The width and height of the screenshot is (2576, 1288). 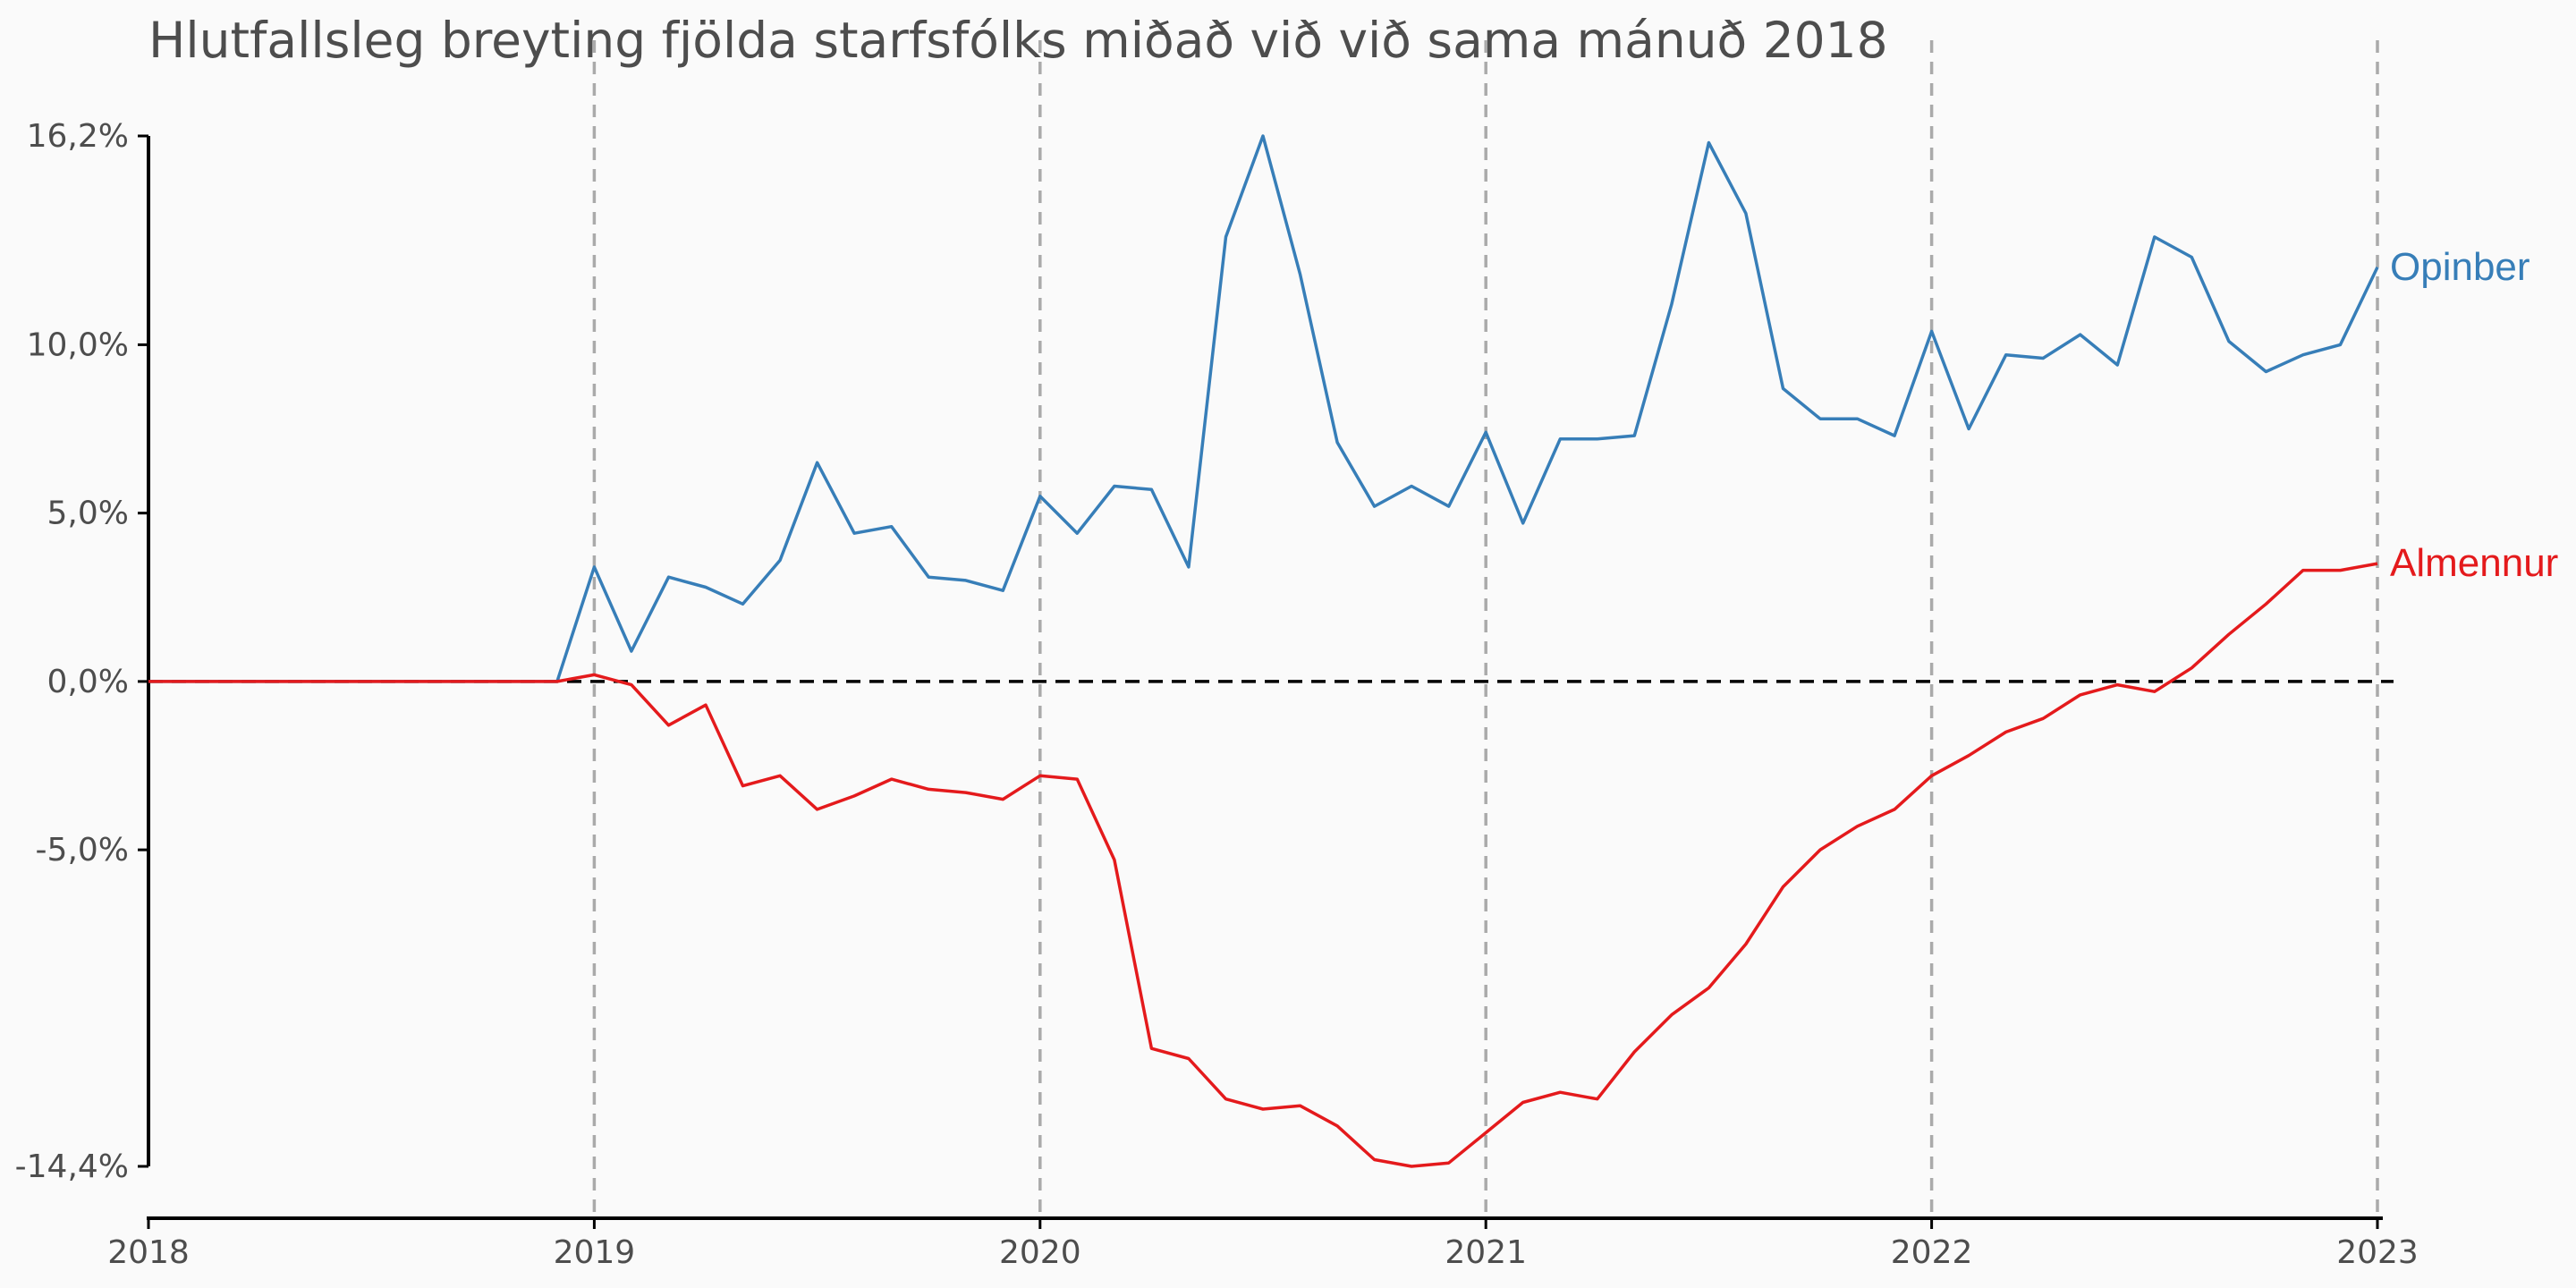 I want to click on series-labels: Opinber Almennur, so click(x=2474, y=415).